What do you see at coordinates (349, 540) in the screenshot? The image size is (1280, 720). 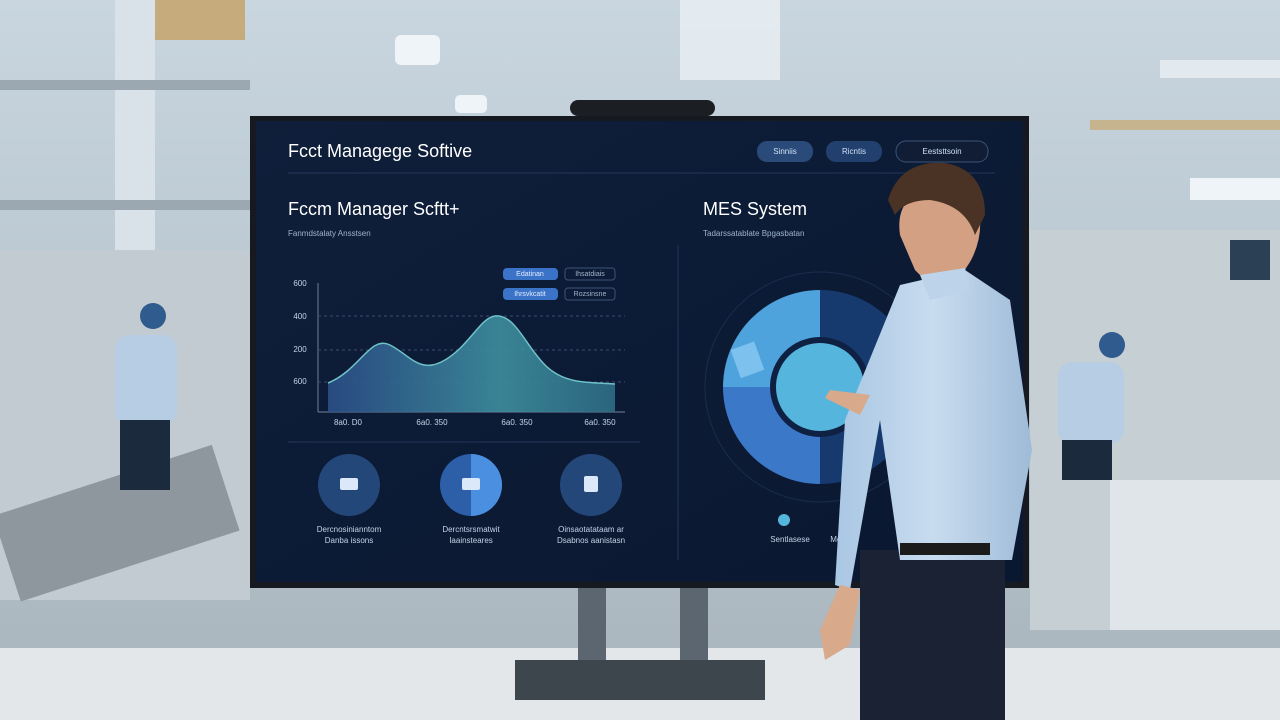 I see `module-label: Danba issons` at bounding box center [349, 540].